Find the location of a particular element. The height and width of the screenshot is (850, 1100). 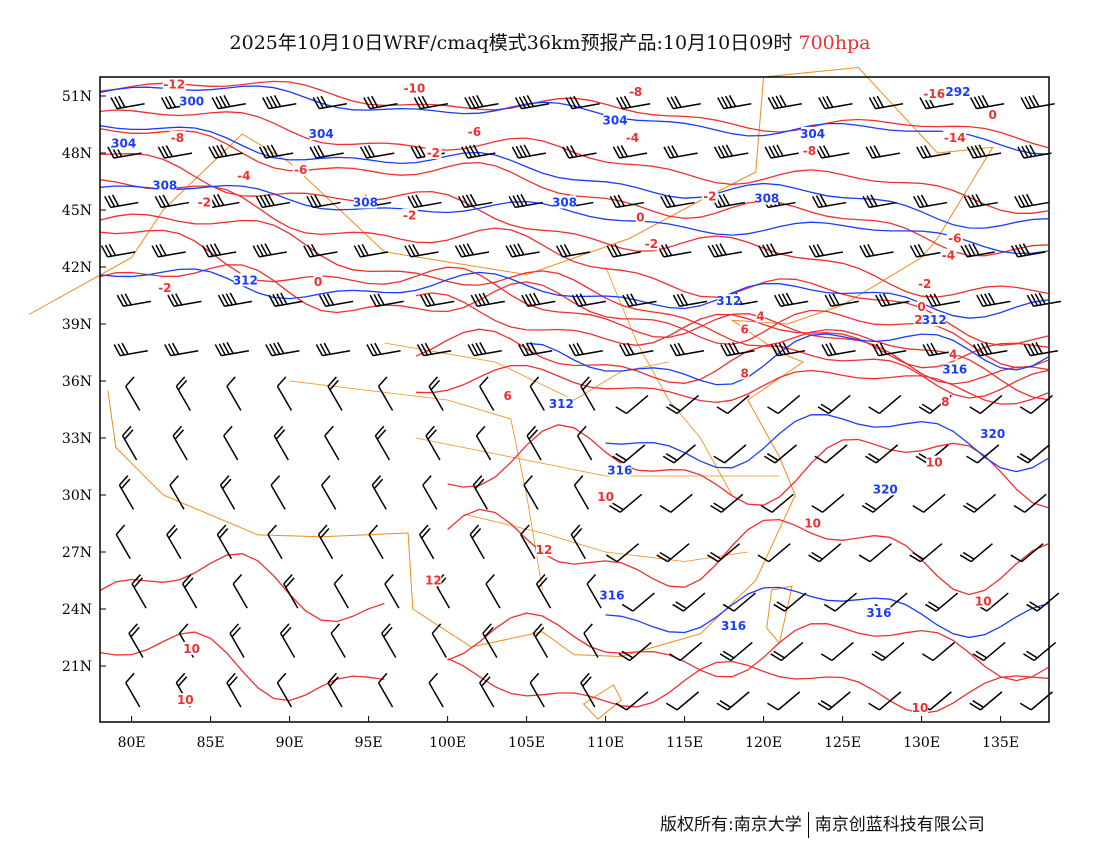

temperature-label: -6 is located at coordinates (300, 170).